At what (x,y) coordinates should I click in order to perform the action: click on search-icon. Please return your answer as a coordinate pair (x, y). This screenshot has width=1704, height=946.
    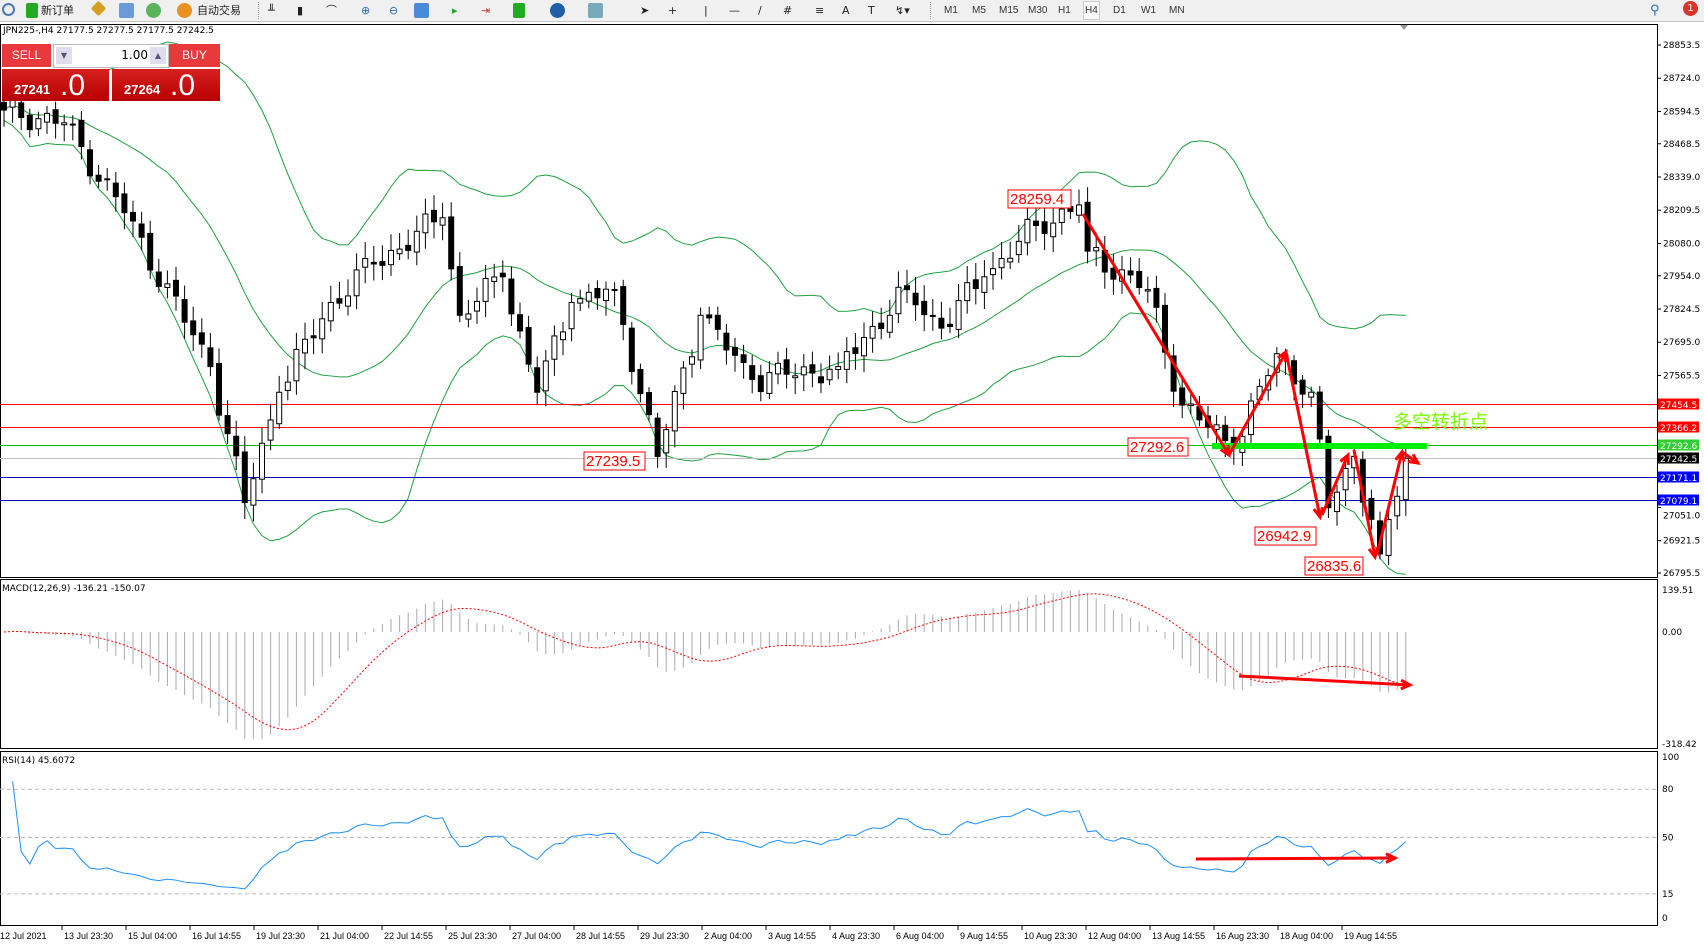
    Looking at the image, I should click on (8, 9).